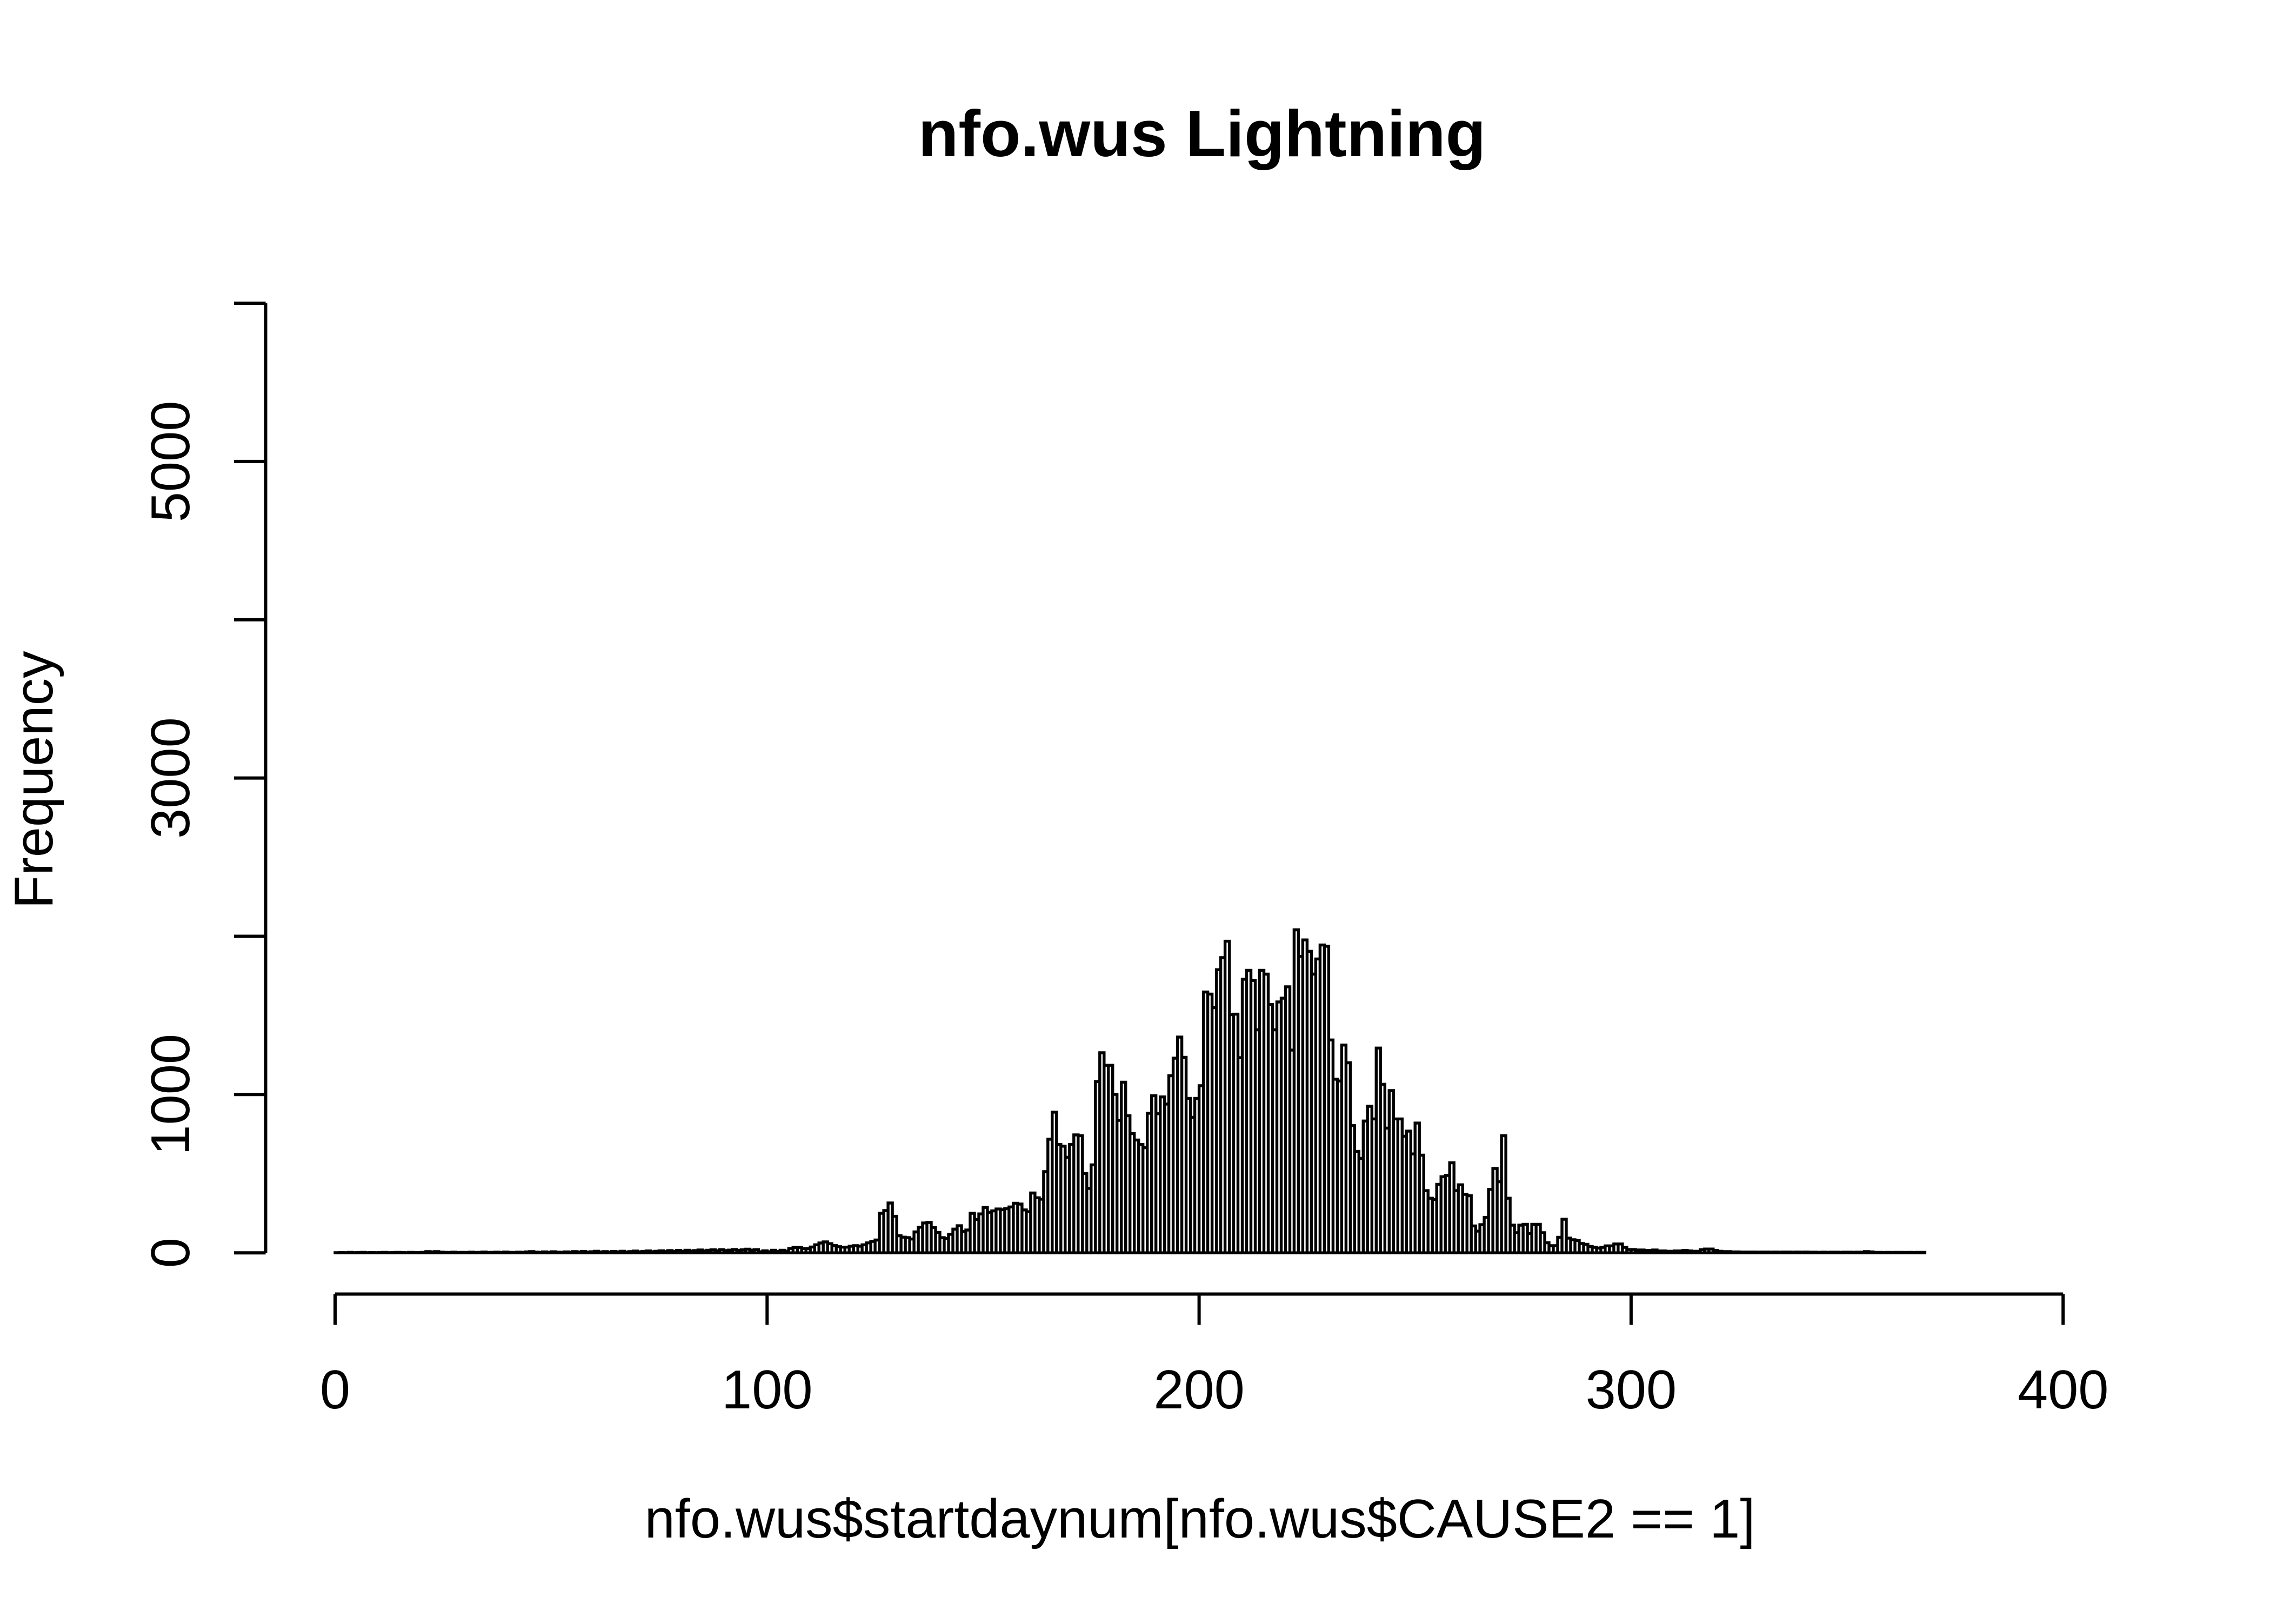 This screenshot has height=1624, width=2270. Describe the element at coordinates (34, 780) in the screenshot. I see `svg-text: Frequency` at that location.